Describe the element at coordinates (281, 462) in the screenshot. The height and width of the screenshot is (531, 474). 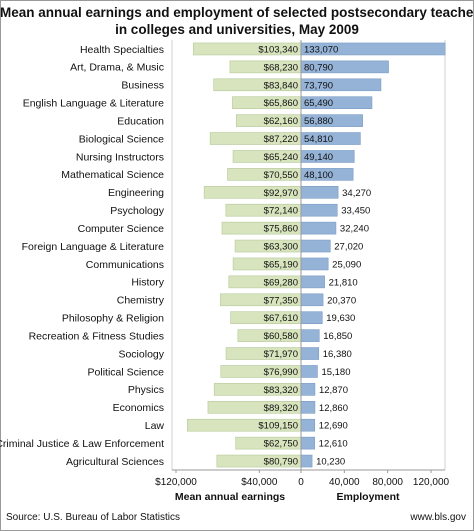
I see `earnings-value-label: $80,790` at that location.